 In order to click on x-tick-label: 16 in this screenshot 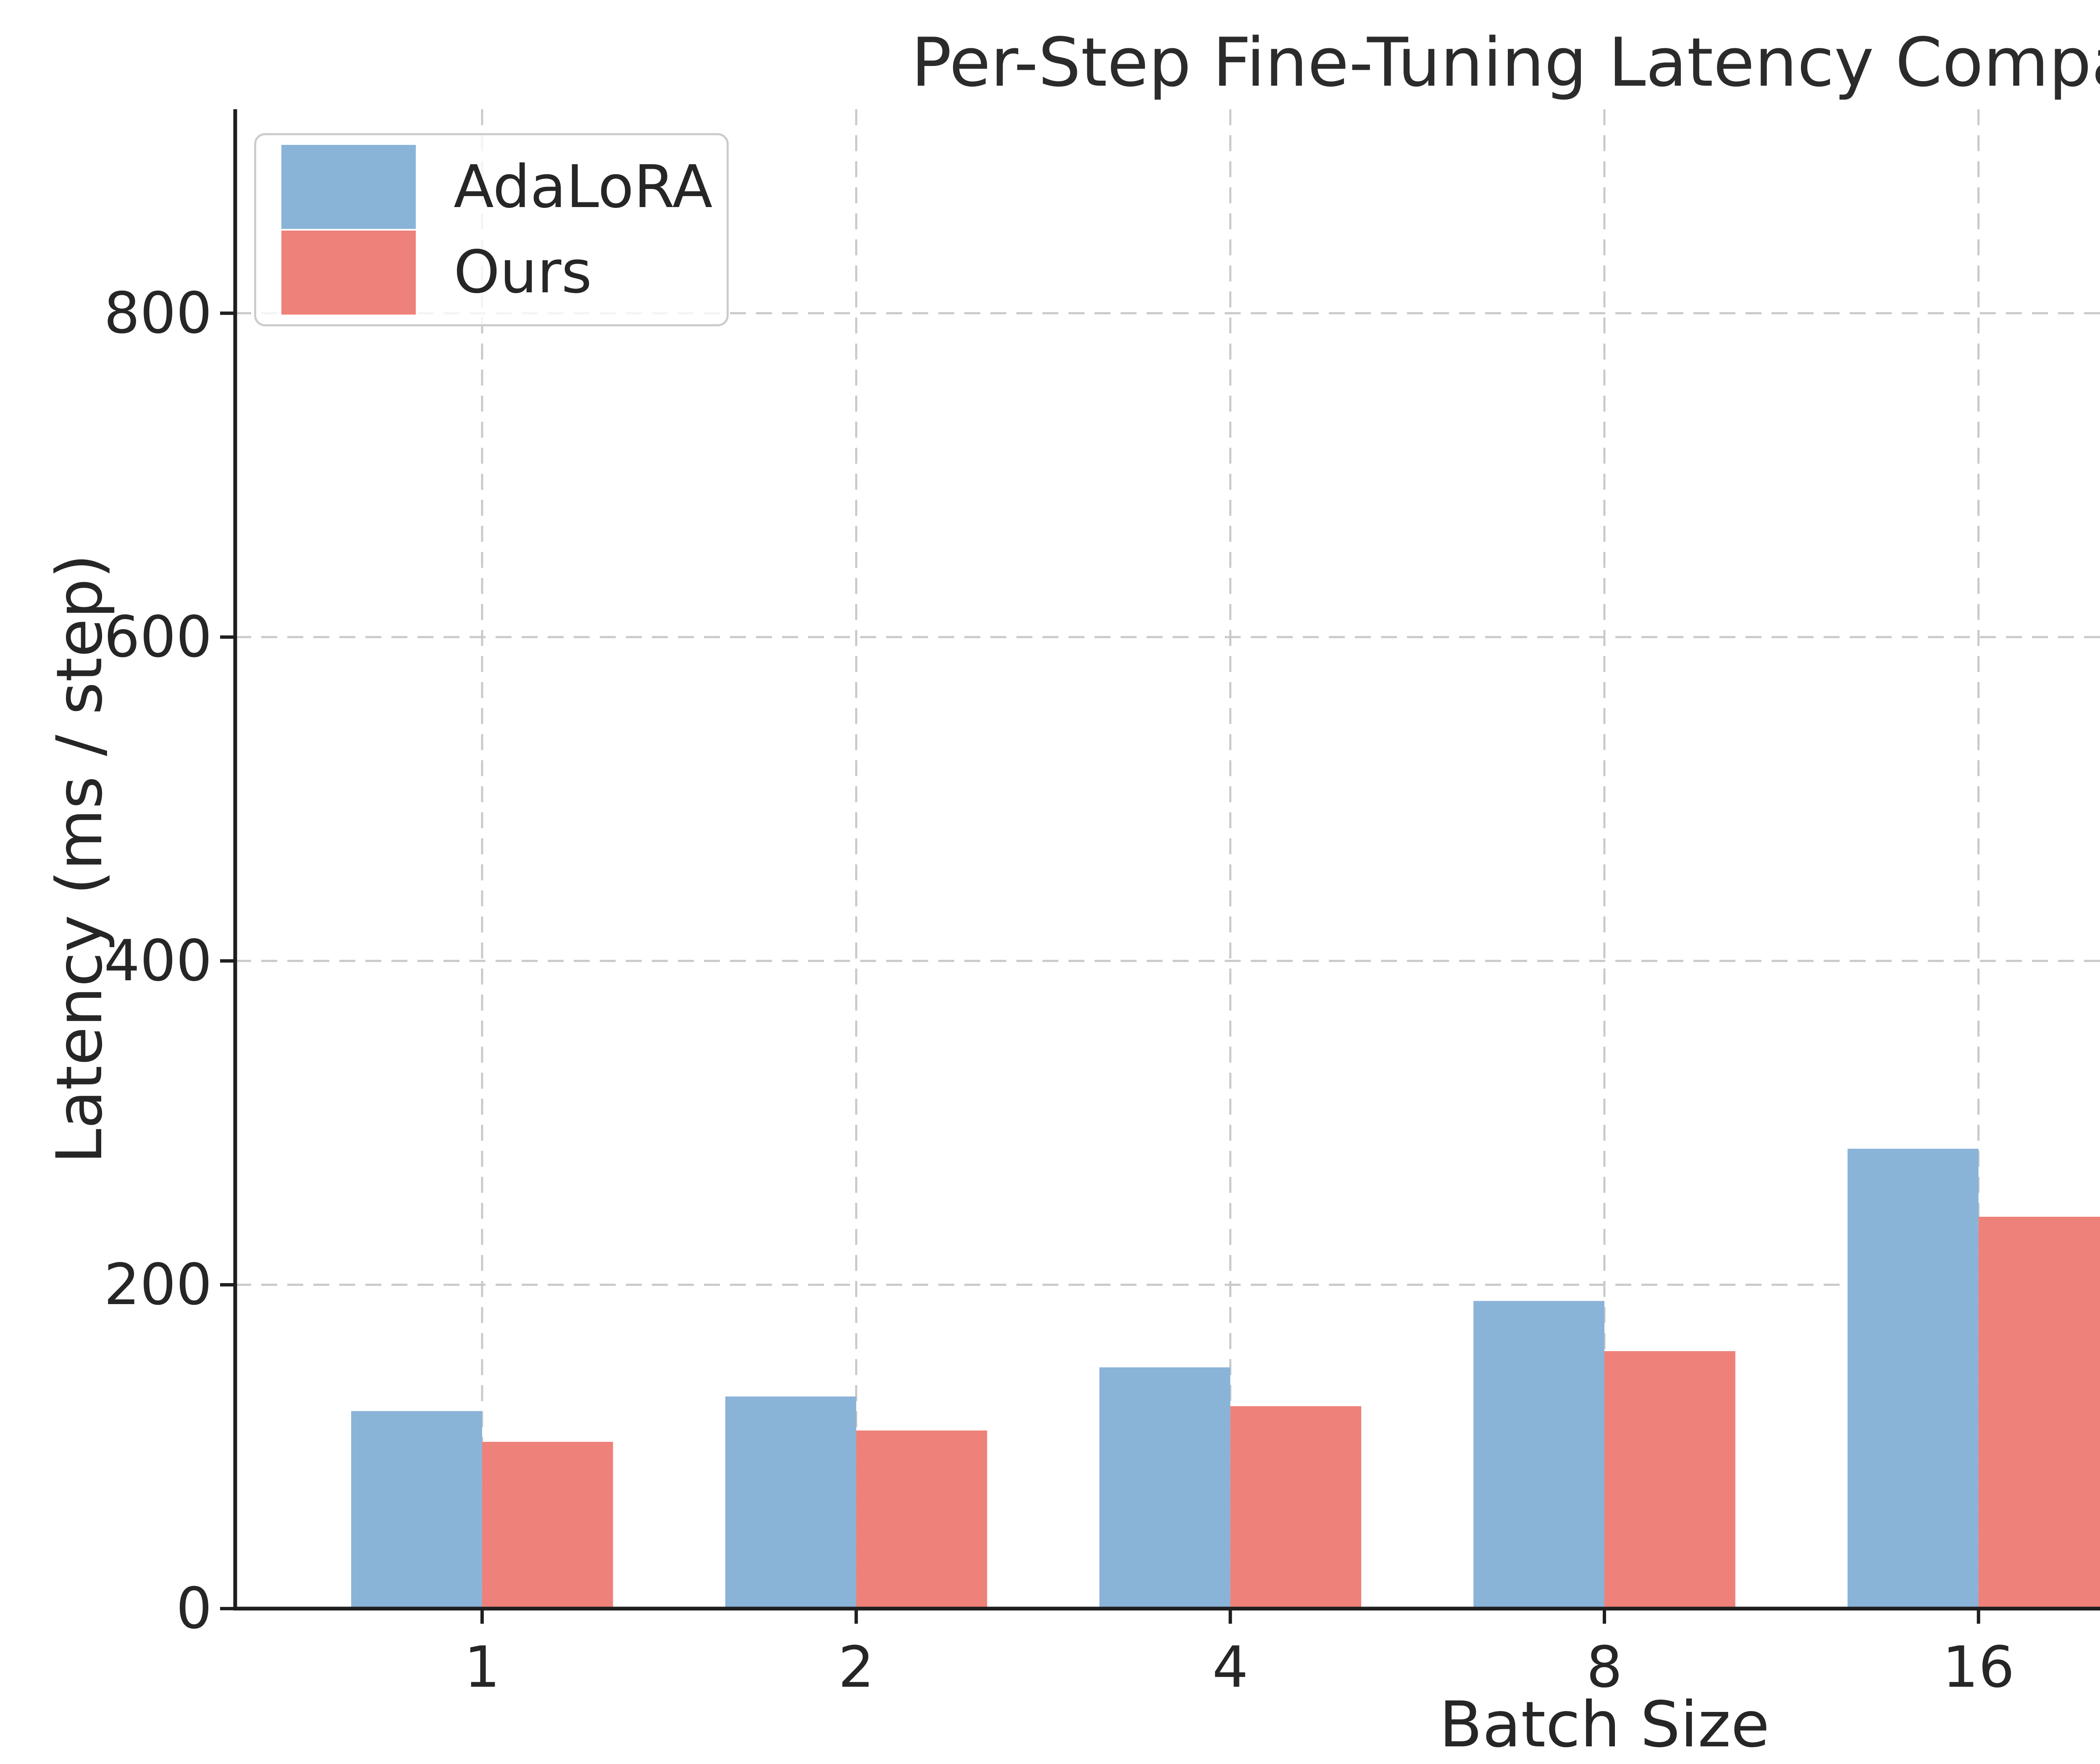, I will do `click(1978, 1667)`.